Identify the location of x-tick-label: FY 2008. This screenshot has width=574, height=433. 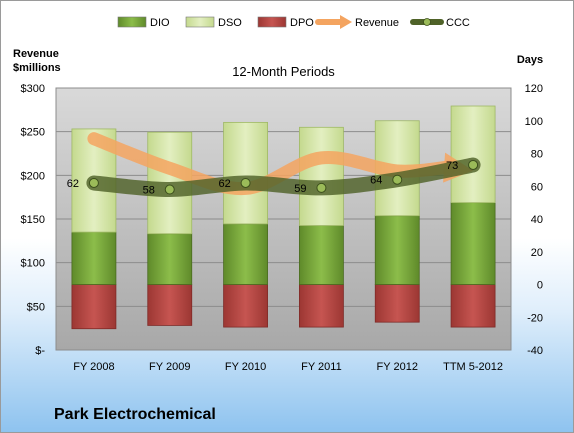
(93, 367).